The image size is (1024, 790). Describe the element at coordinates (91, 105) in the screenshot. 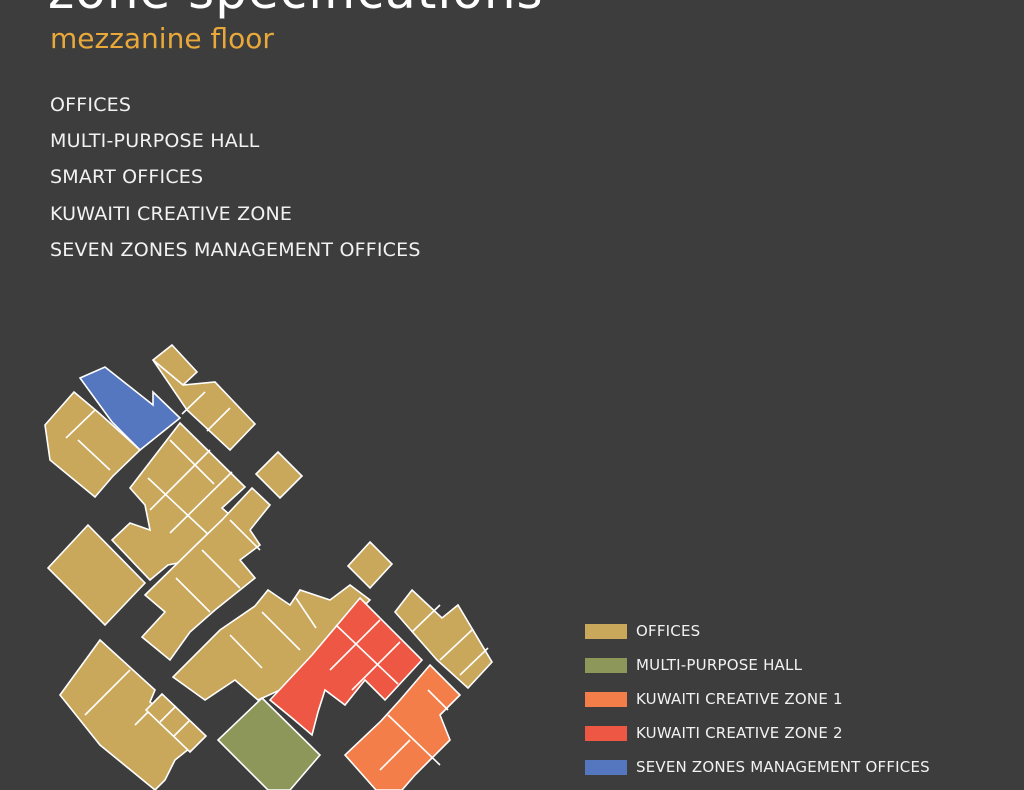

I see `zone-list-item: OFFICES` at that location.